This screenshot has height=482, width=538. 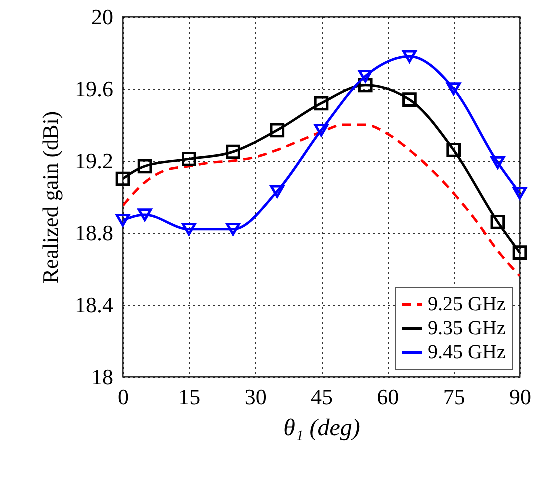 What do you see at coordinates (322, 397) in the screenshot?
I see `x-tick-label: 45` at bounding box center [322, 397].